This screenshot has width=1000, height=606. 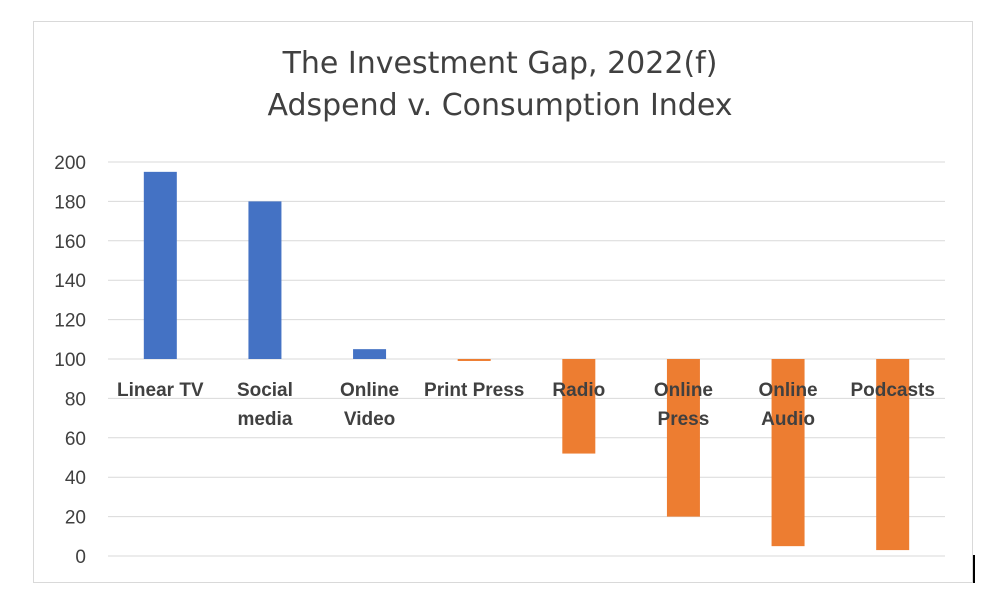 What do you see at coordinates (70, 321) in the screenshot?
I see `y-tick-label: 120` at bounding box center [70, 321].